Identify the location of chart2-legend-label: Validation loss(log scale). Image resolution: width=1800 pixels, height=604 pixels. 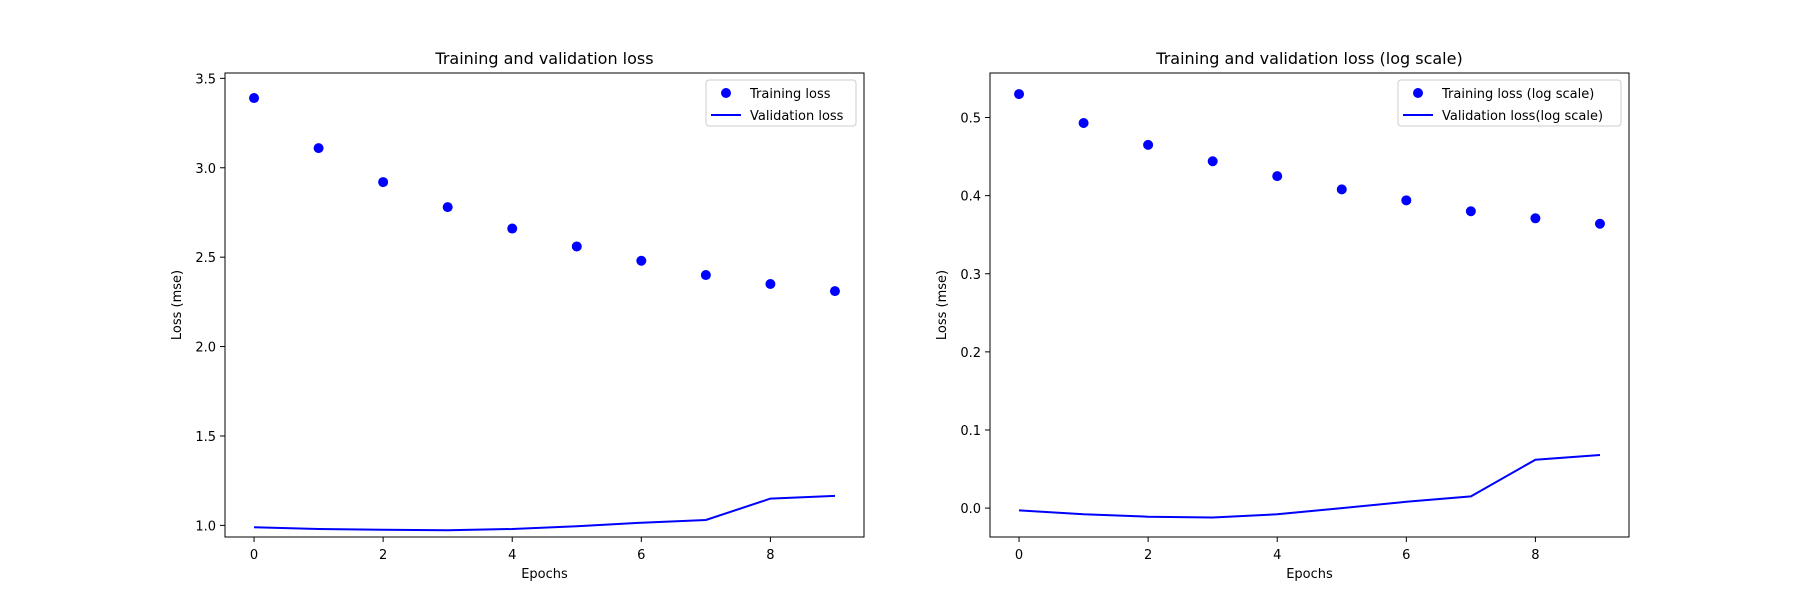
(1522, 116).